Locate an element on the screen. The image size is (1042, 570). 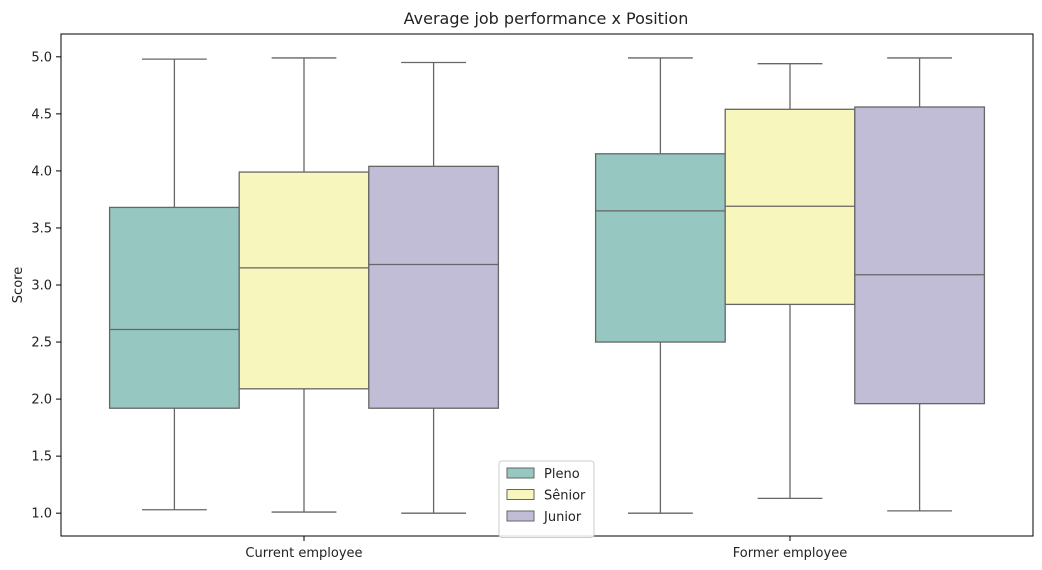
y-axis: 1.0 1.5 2.0 2.5 3.0 3.5 4.0 4.5 5.0 is located at coordinates (46, 286).